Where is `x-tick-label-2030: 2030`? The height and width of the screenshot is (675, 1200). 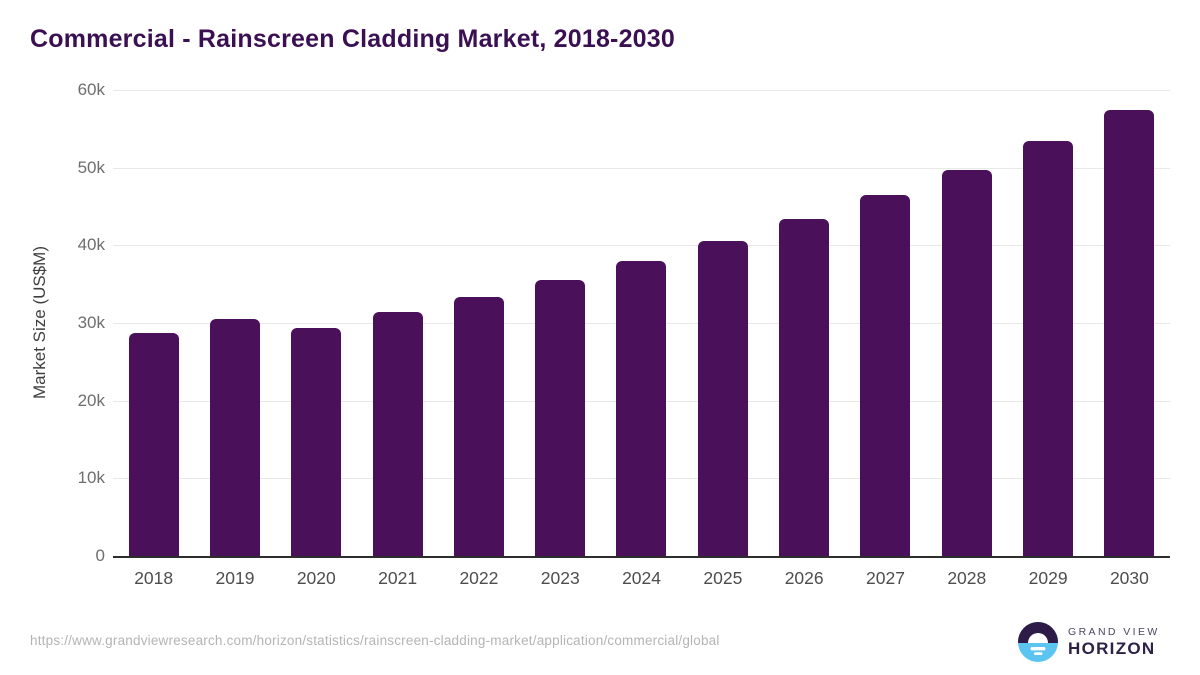
x-tick-label-2030: 2030 is located at coordinates (1129, 578).